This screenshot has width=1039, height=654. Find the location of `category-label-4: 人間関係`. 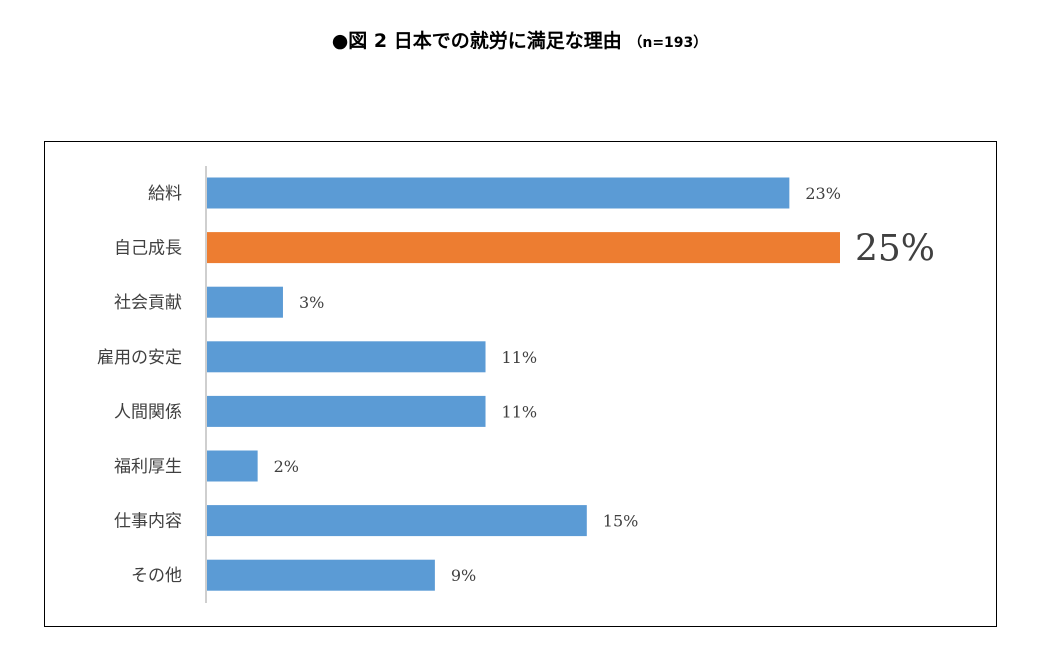

category-label-4: 人間関係 is located at coordinates (148, 412).